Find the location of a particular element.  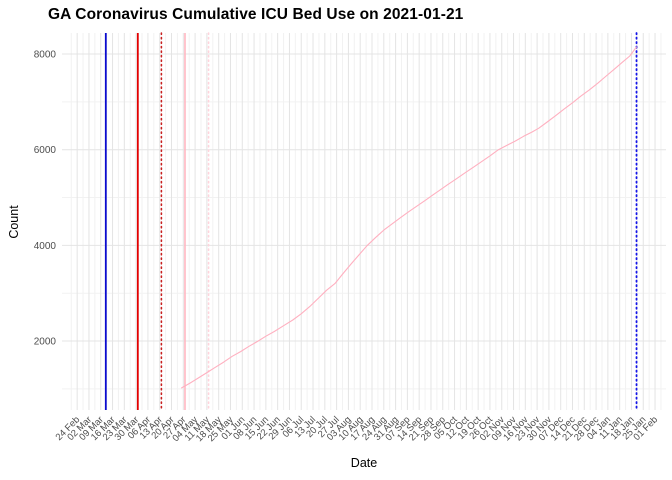

y-tick-label: 6000 is located at coordinates (45, 150).